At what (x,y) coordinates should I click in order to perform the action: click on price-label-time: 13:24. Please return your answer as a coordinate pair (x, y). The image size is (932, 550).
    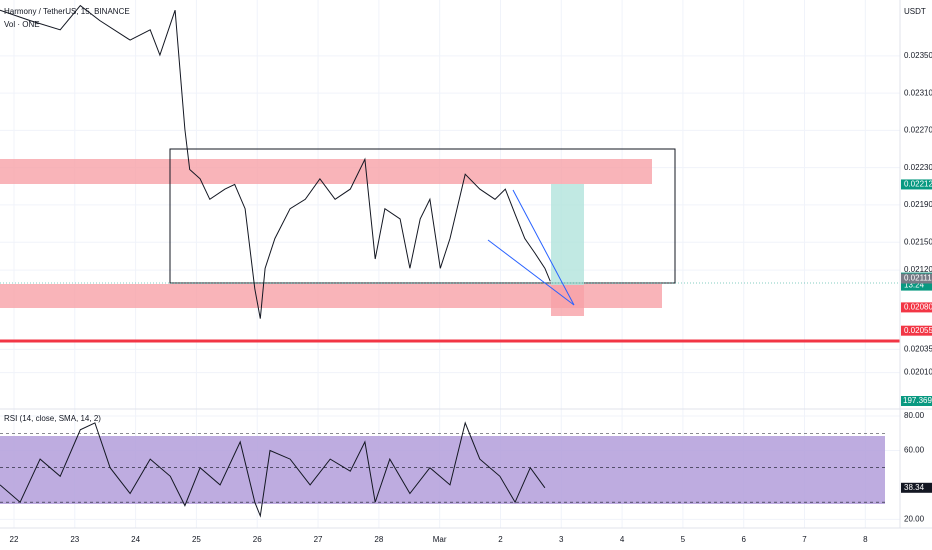
    Looking at the image, I should click on (914, 285).